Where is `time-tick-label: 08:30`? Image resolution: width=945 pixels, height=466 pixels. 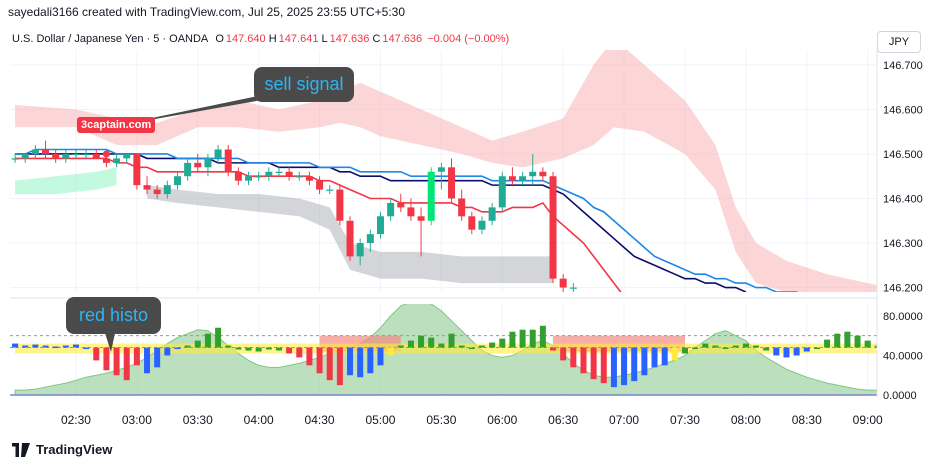 time-tick-label: 08:30 is located at coordinates (807, 420).